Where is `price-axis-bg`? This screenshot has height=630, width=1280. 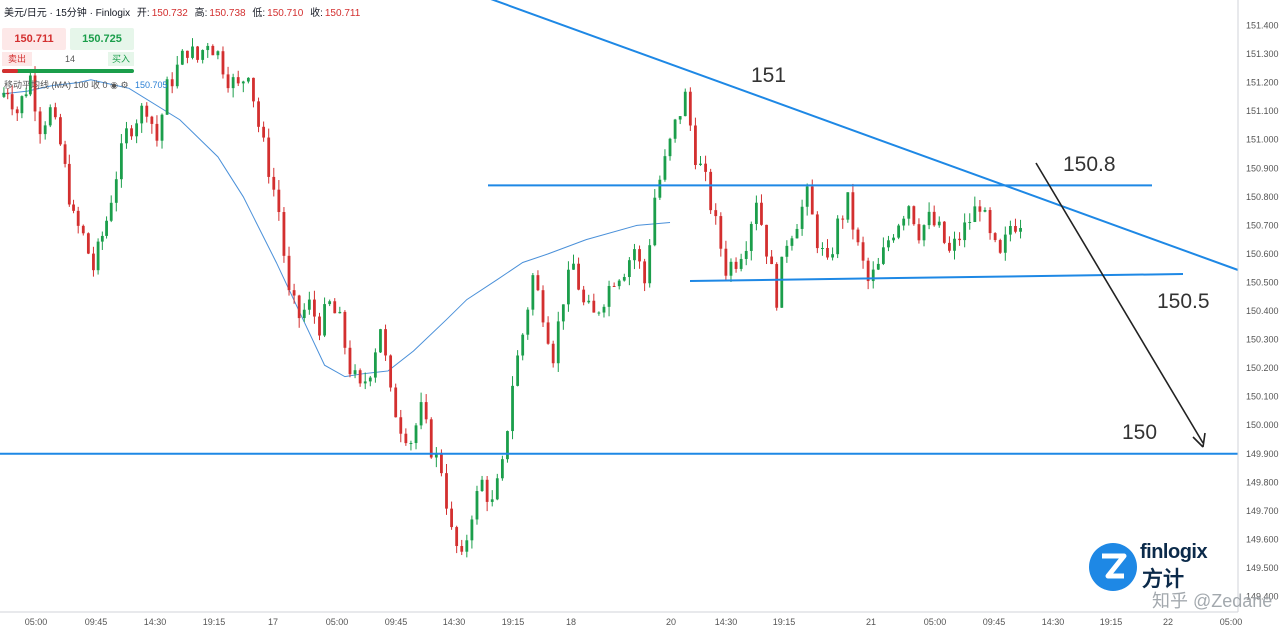 price-axis-bg is located at coordinates (1259, 315).